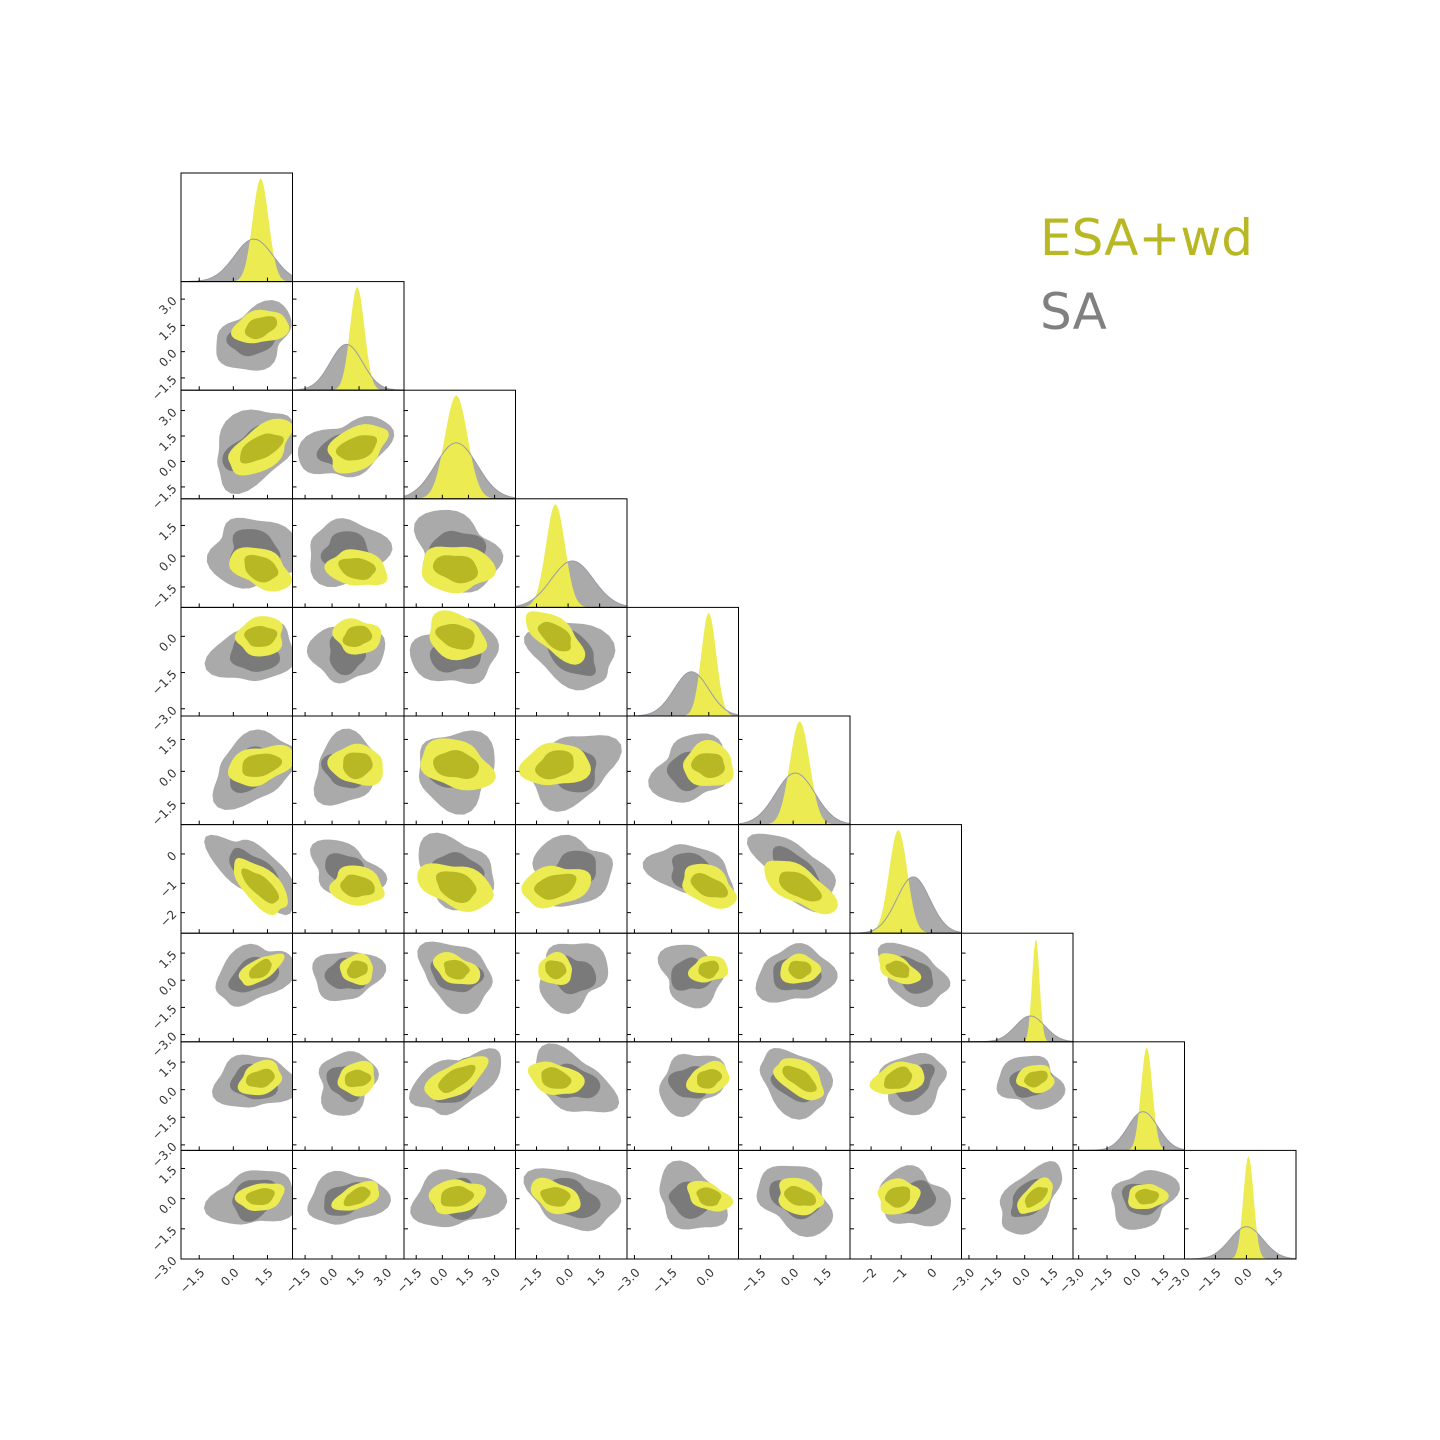 The width and height of the screenshot is (1440, 1440). What do you see at coordinates (164, 1044) in the screenshot?
I see `y-tick-label: −3.0` at bounding box center [164, 1044].